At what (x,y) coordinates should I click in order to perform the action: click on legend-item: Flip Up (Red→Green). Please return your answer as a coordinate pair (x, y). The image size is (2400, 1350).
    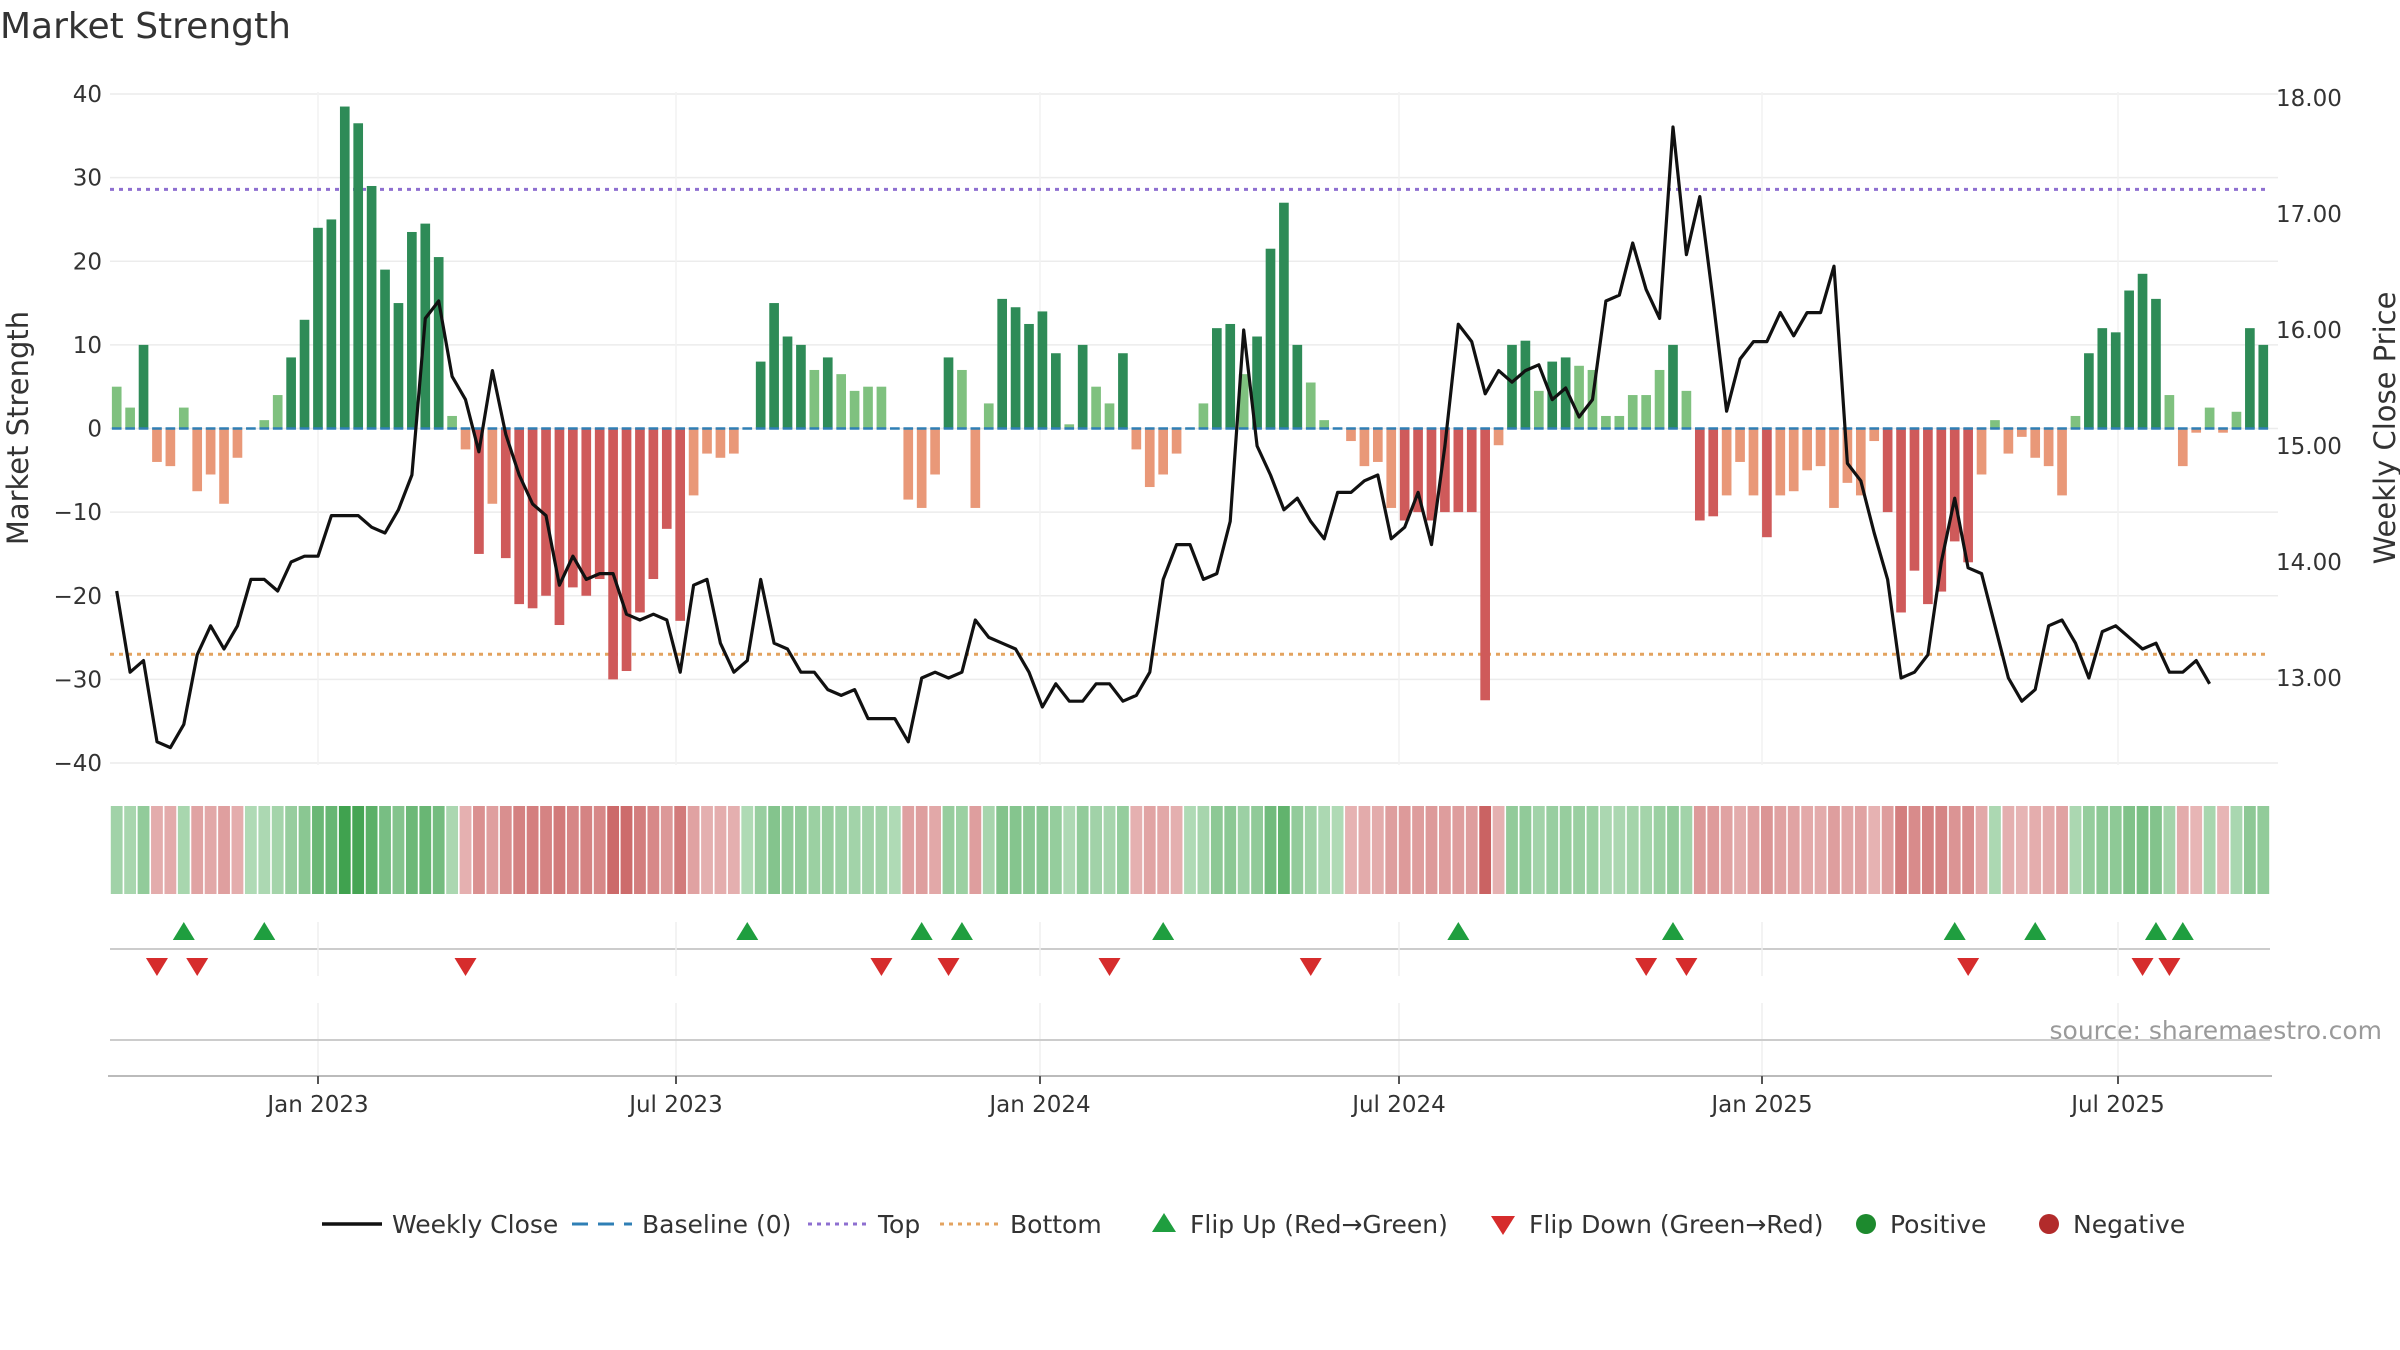
    Looking at the image, I should click on (1300, 1224).